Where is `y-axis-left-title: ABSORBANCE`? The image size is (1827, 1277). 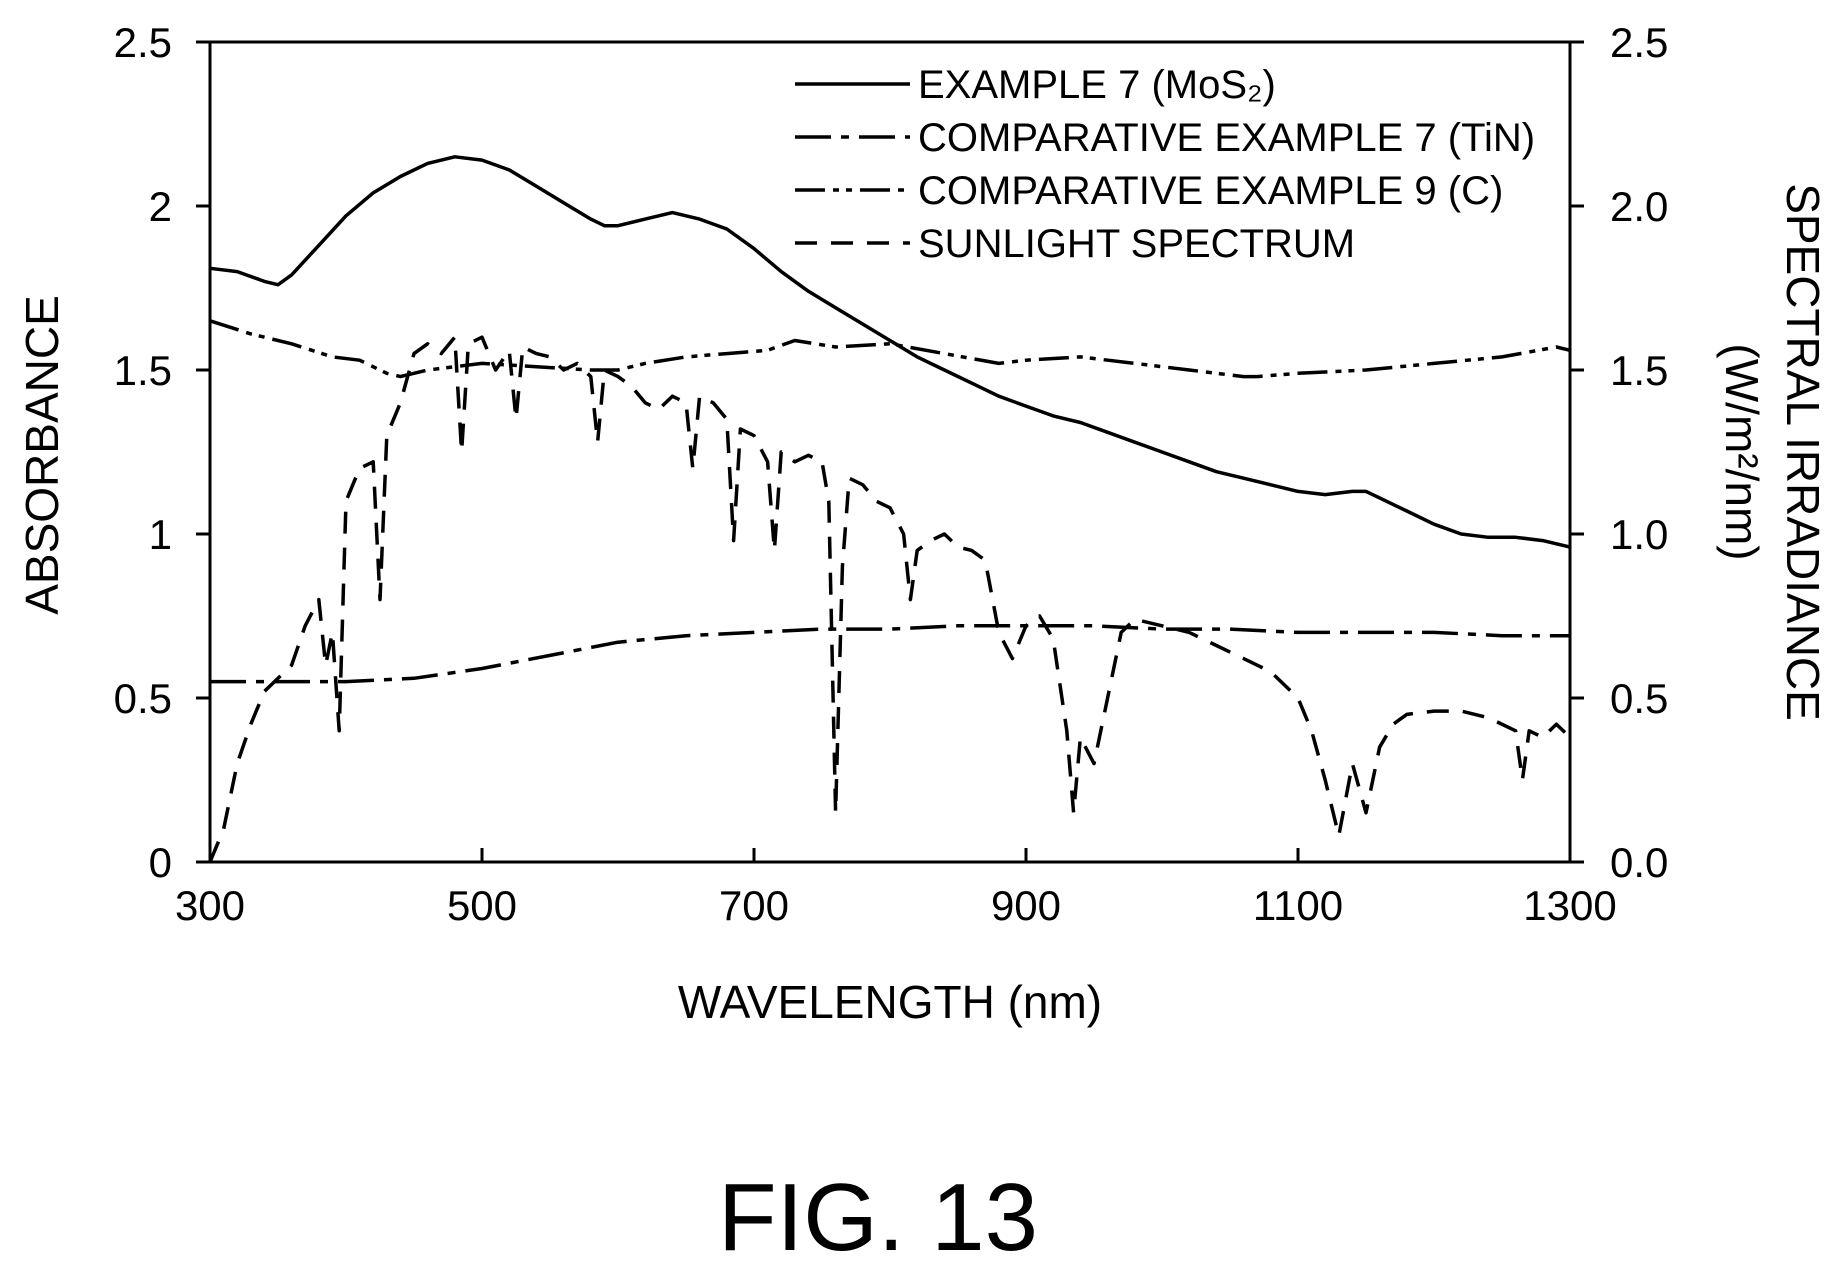
y-axis-left-title: ABSORBANCE is located at coordinates (42, 455).